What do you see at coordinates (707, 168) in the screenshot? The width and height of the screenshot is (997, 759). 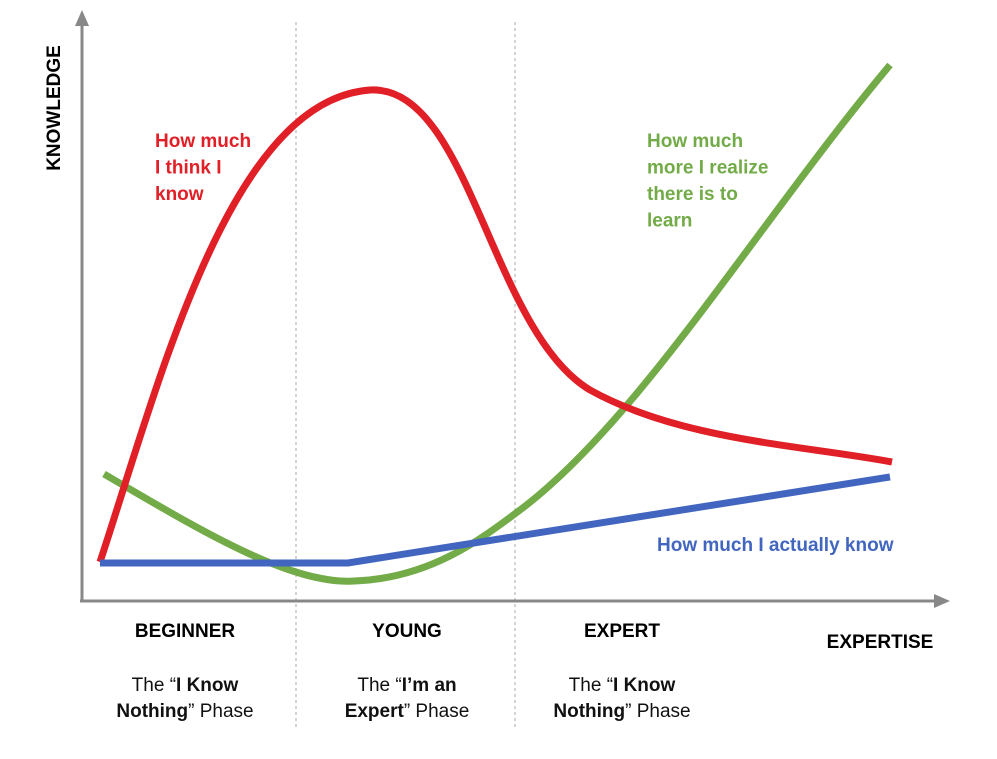 I see `curve-label: more I realize` at bounding box center [707, 168].